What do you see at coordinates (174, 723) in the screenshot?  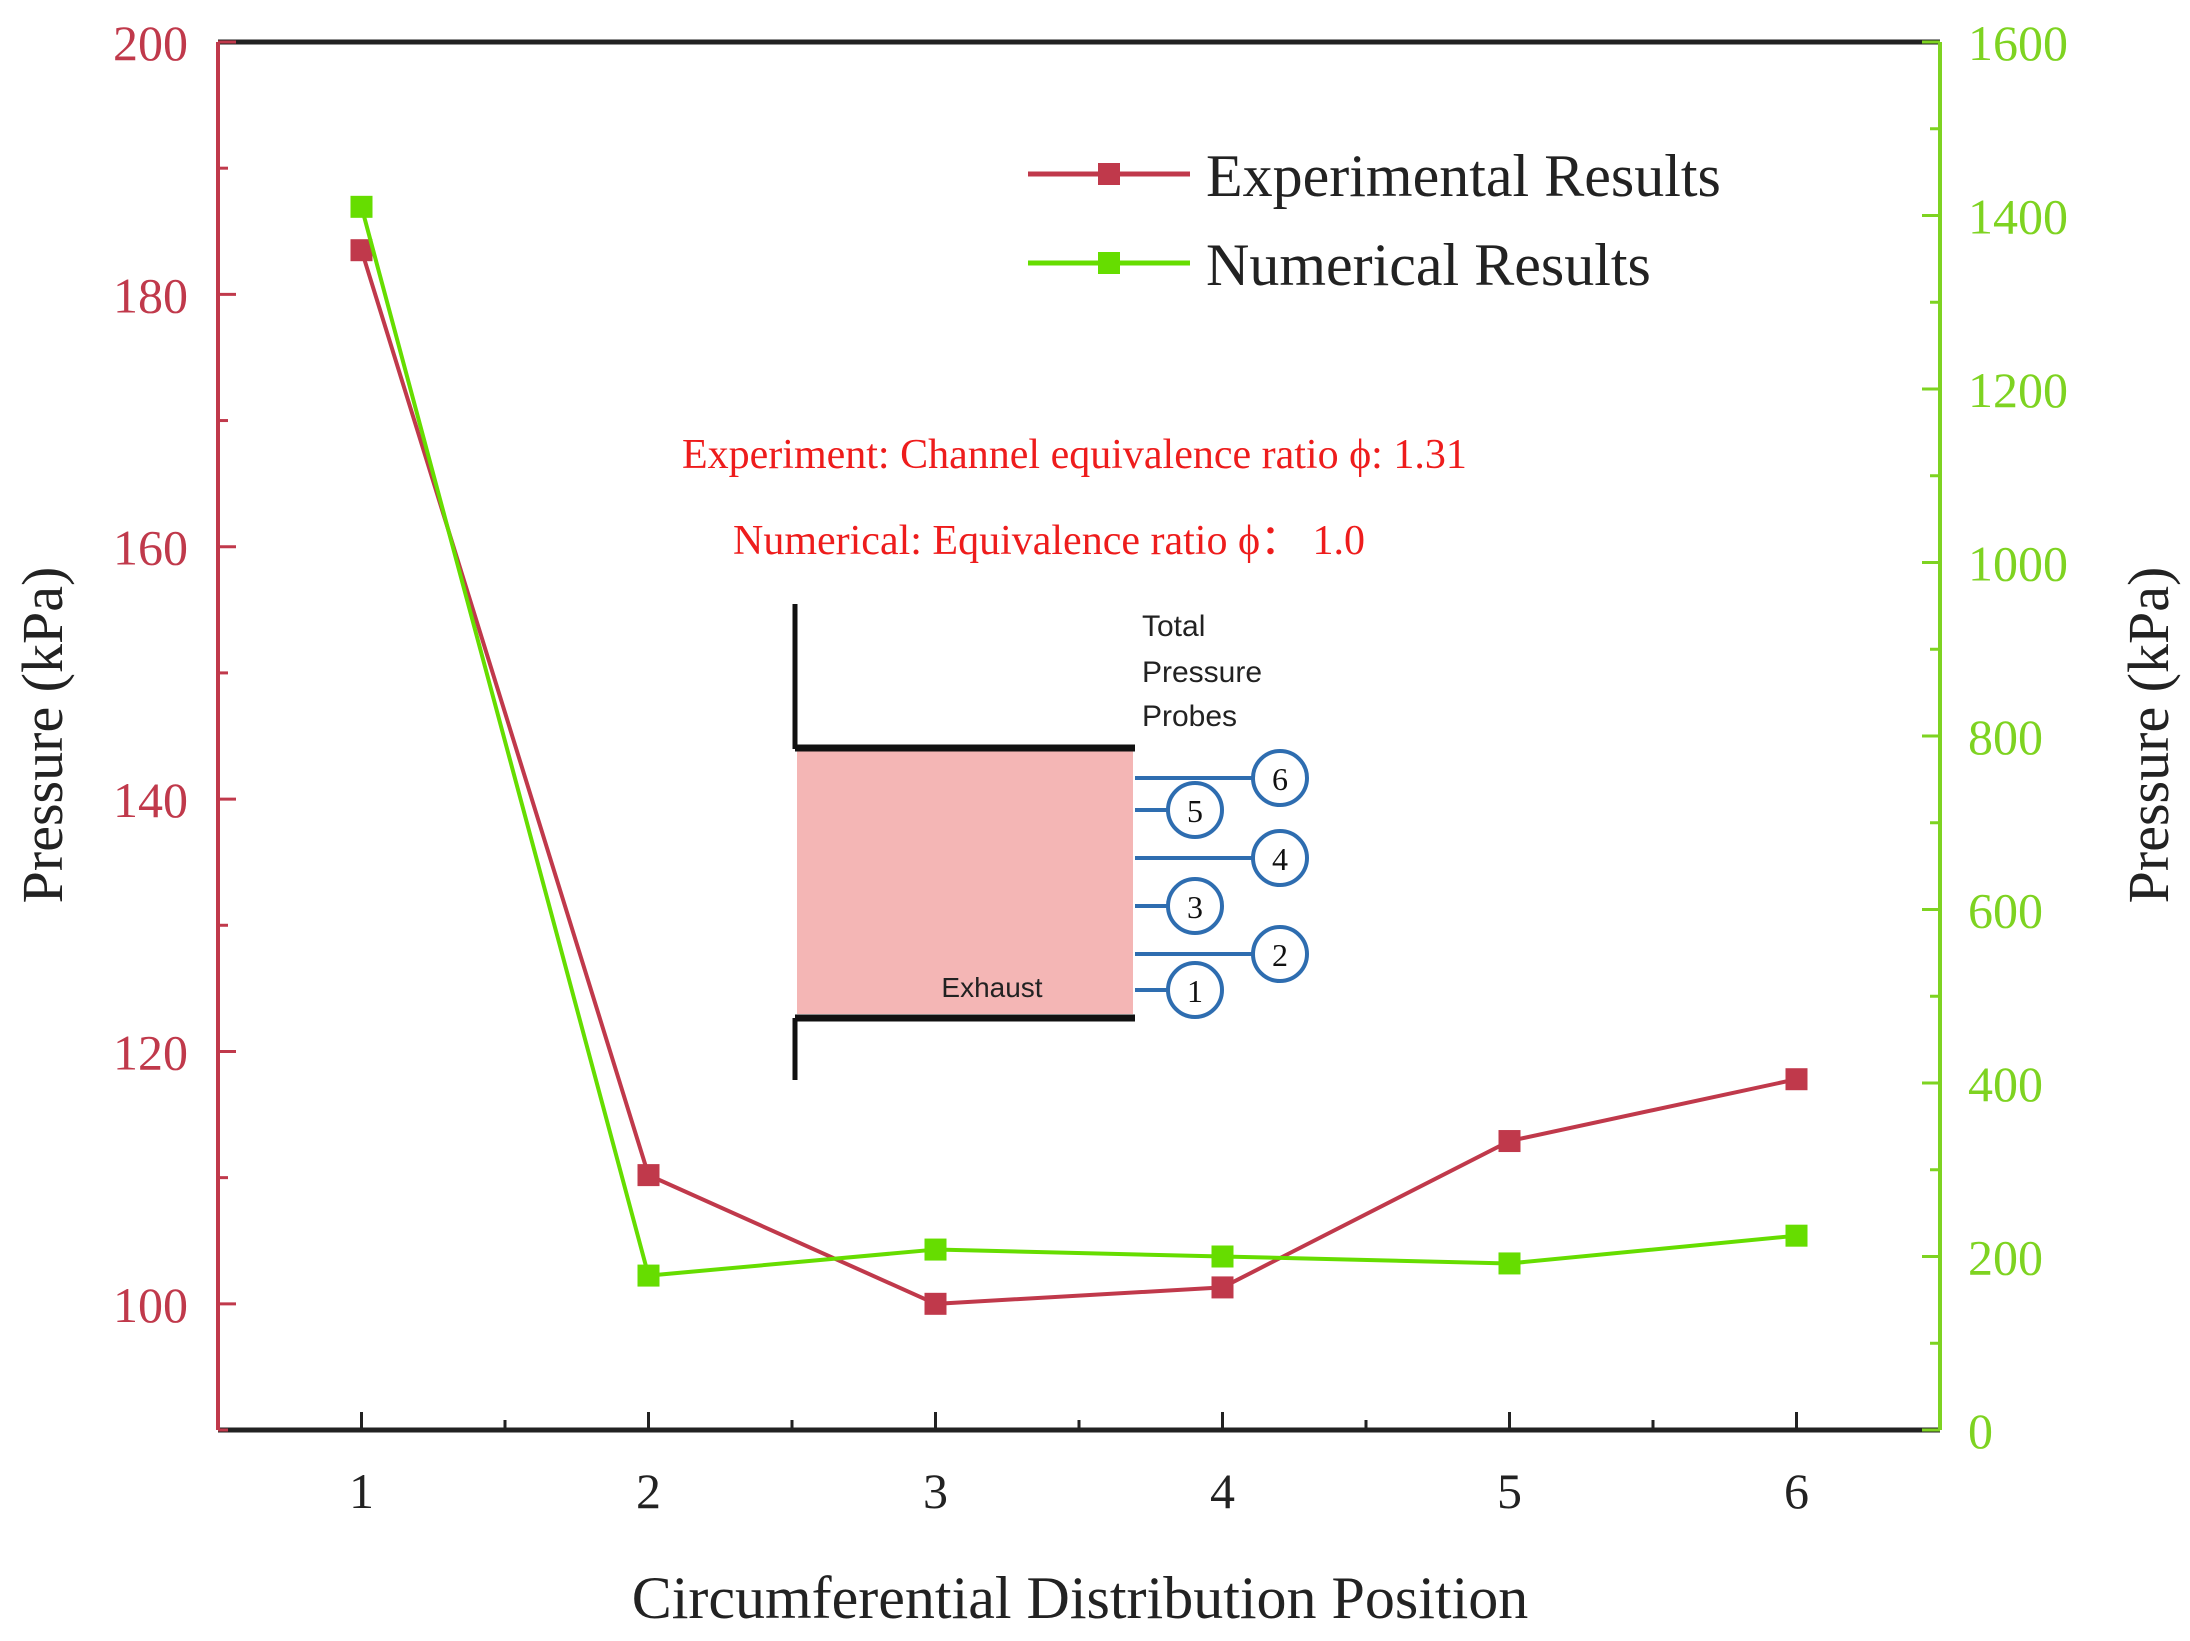 I see `left-axis-ticks: 100 120 140 160 180 200` at bounding box center [174, 723].